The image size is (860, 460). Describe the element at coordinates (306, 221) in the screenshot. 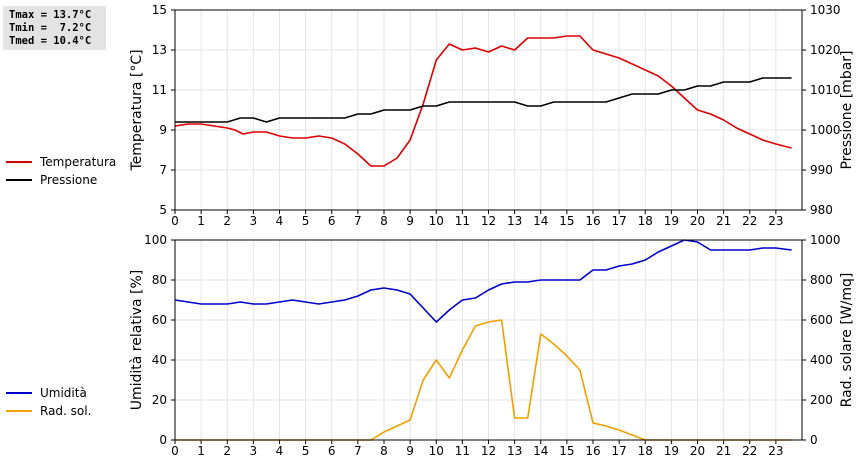

I see `chart1-xtick-label: 5` at that location.